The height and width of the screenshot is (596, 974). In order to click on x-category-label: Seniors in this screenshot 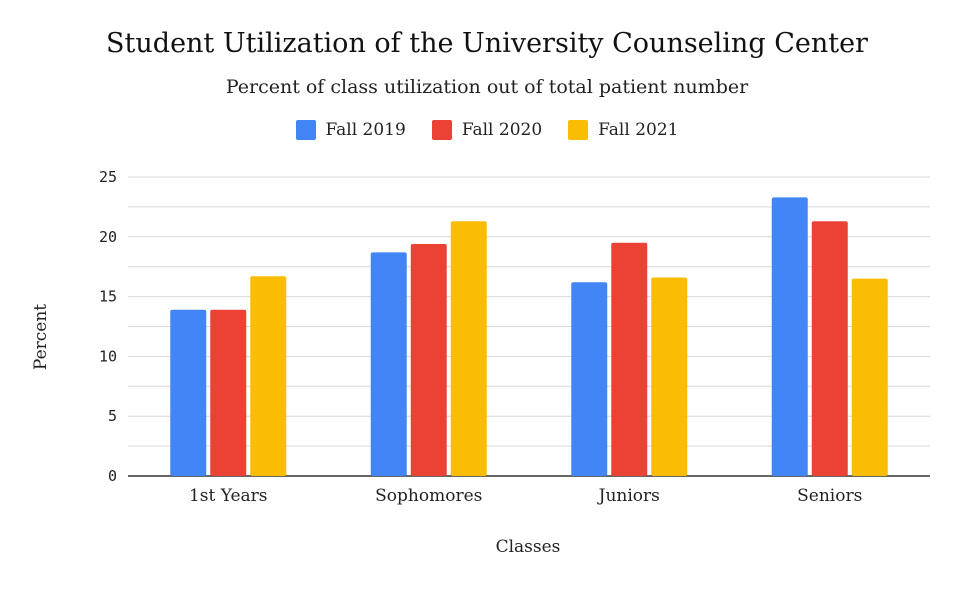, I will do `click(829, 496)`.